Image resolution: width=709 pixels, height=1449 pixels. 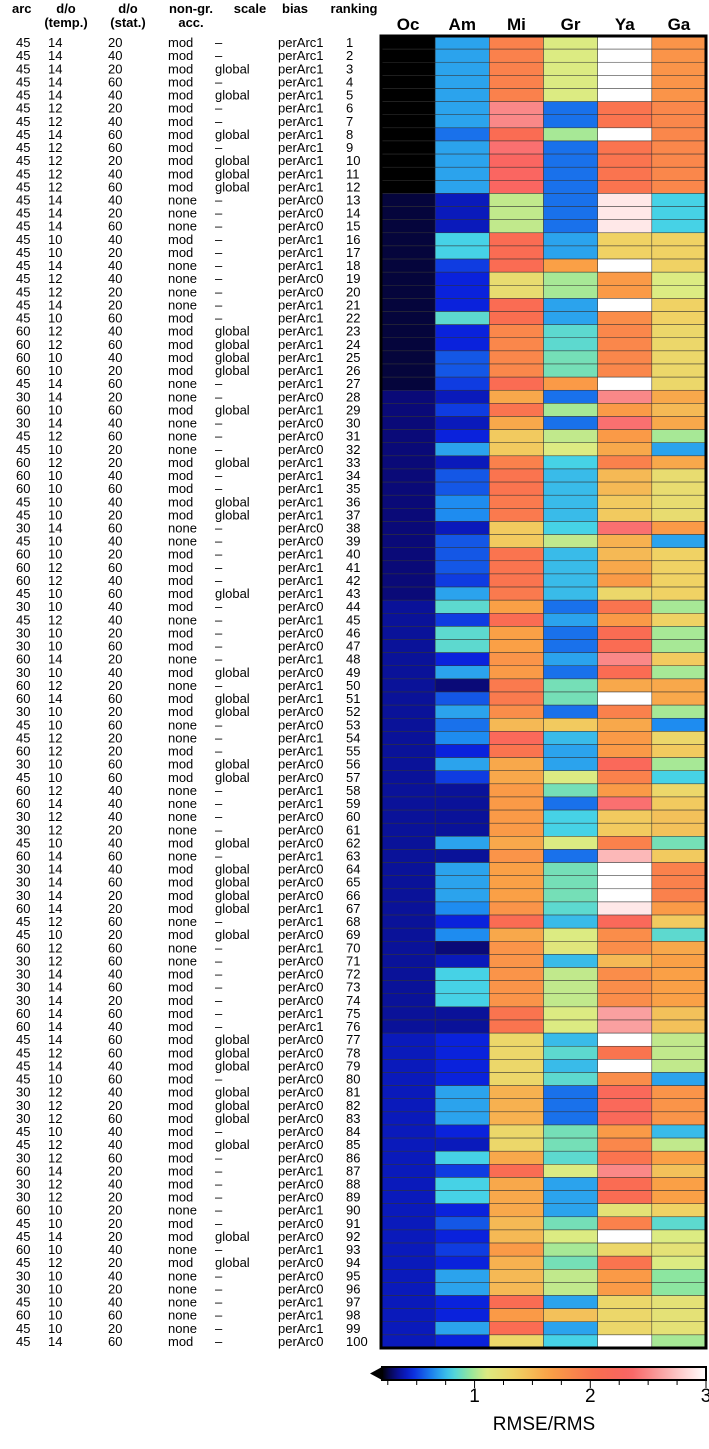 I want to click on heatmap-cell-r31-Ya, so click(x=625, y=436).